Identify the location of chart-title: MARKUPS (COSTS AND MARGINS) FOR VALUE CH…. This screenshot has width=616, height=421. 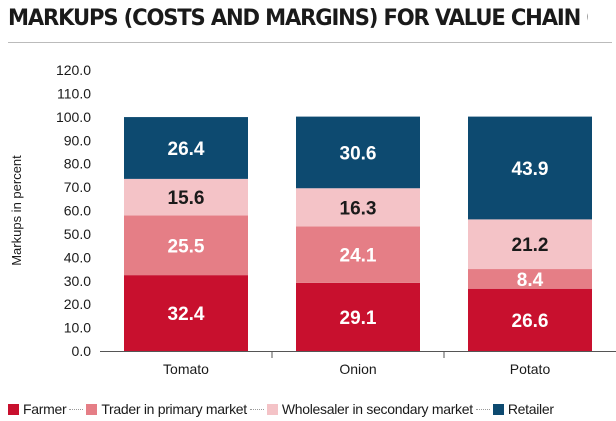
(298, 18).